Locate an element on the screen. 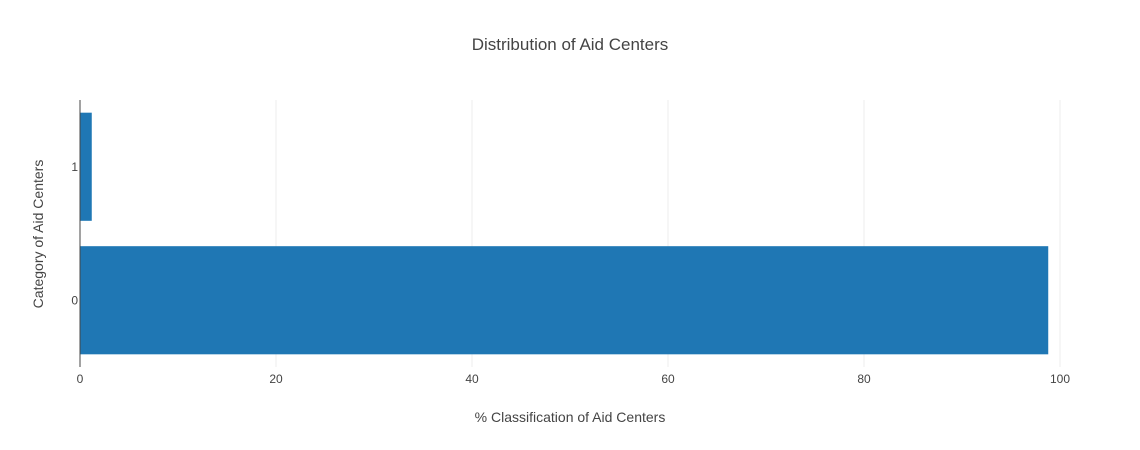 The image size is (1140, 450). x-axis-title: % Classification of Aid Centers is located at coordinates (570, 417).